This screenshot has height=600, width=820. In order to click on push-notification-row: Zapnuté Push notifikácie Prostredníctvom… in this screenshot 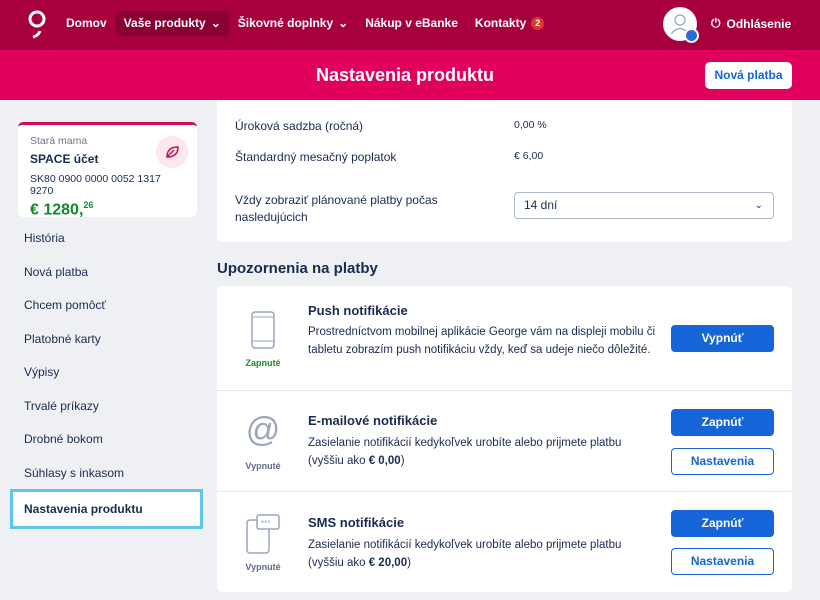, I will do `click(504, 338)`.